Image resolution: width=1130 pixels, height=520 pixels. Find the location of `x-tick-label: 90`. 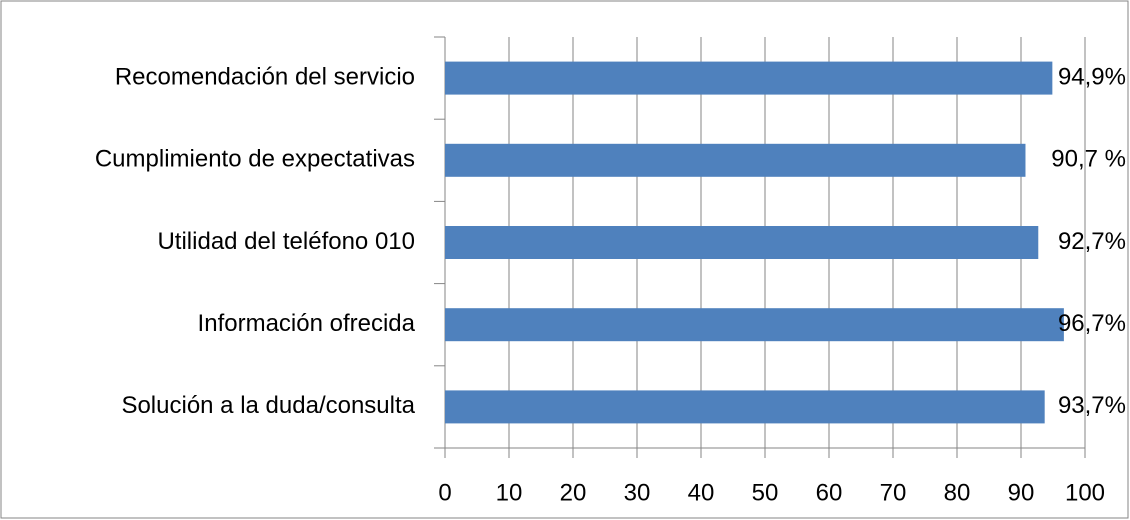

x-tick-label: 90 is located at coordinates (1021, 492).